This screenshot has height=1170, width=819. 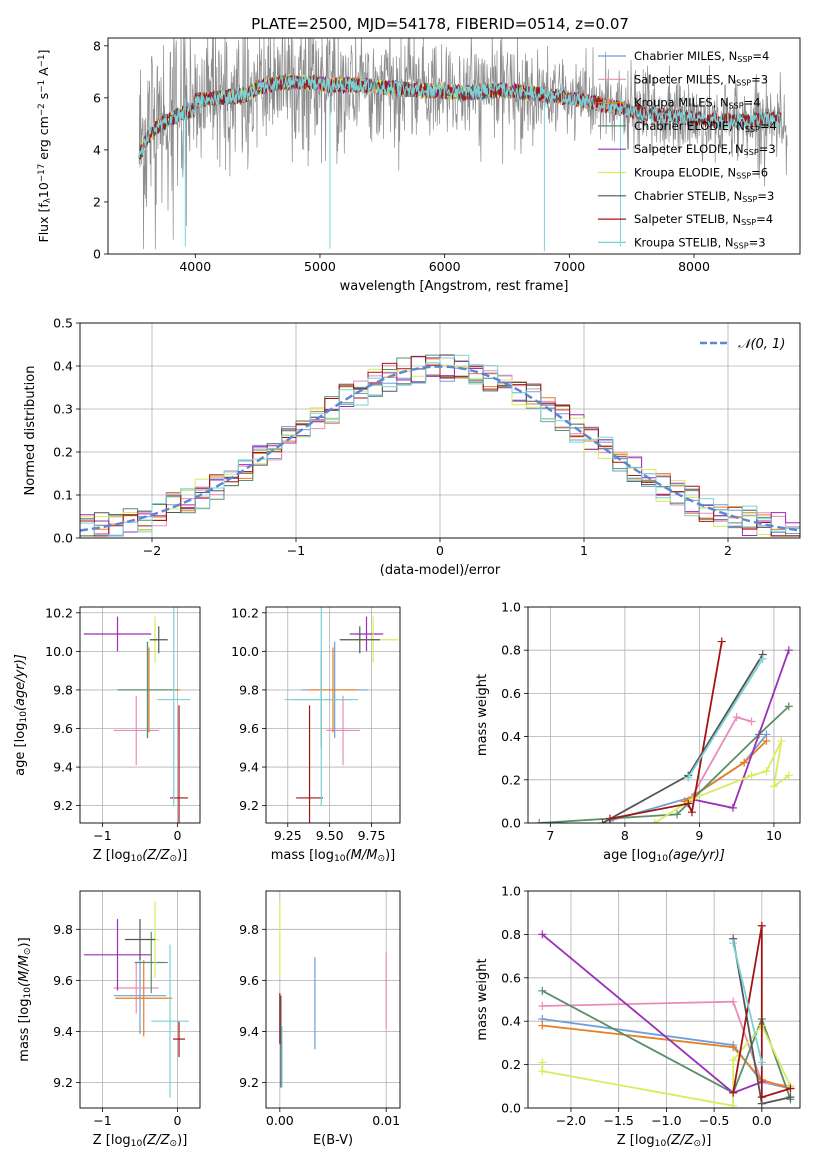 I want to click on y-axis-label: Normed distribution, so click(x=30, y=431).